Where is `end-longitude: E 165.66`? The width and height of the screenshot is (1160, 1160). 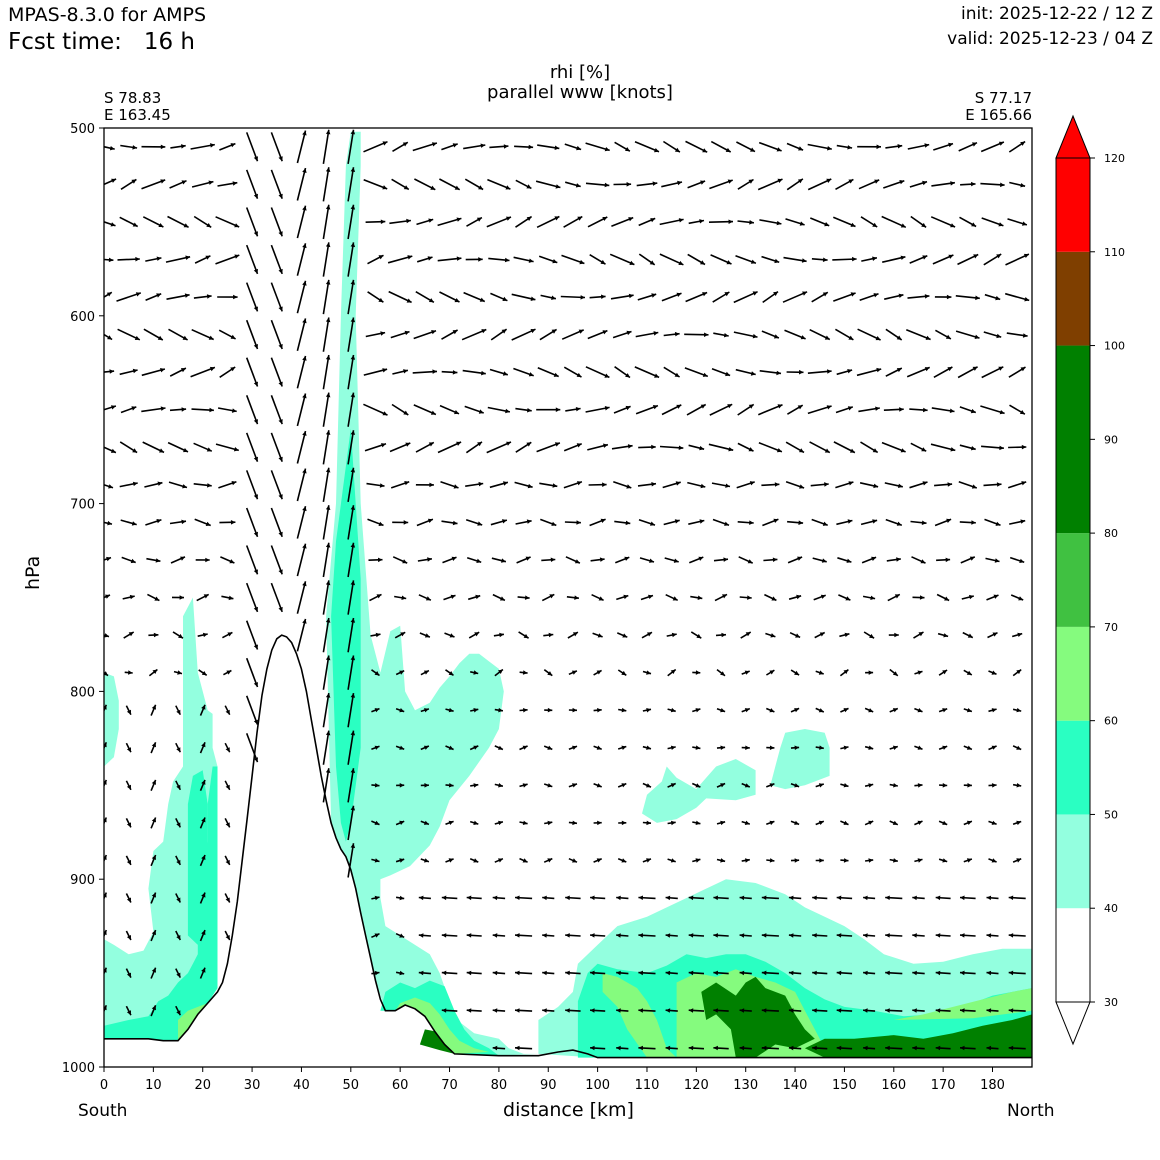
end-longitude: E 165.66 is located at coordinates (998, 115).